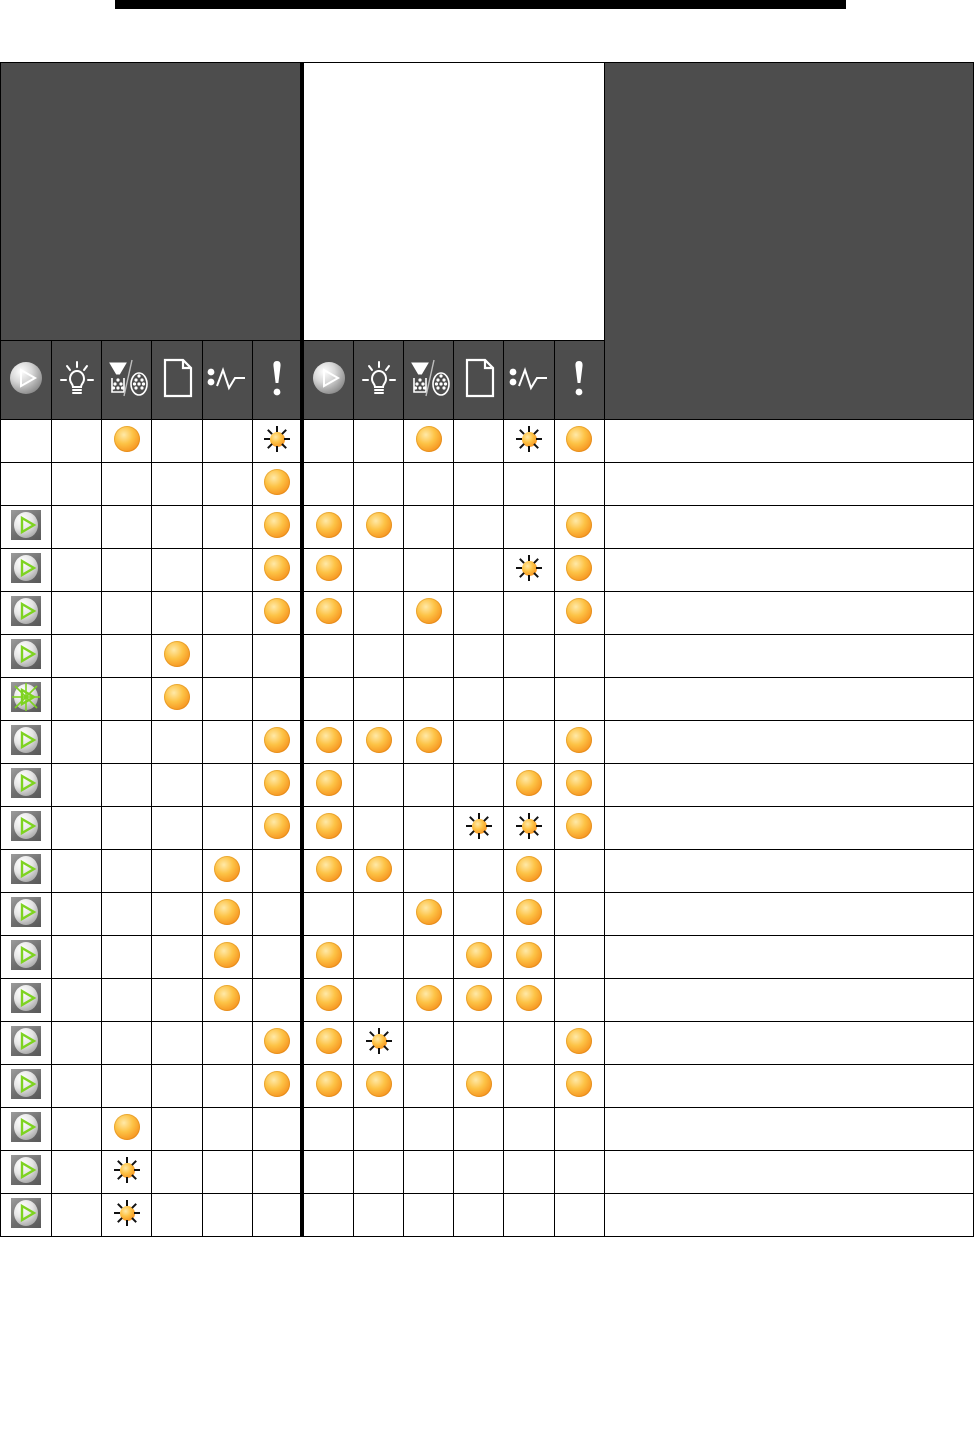  I want to click on cell-row-8-left-alert, so click(278, 742).